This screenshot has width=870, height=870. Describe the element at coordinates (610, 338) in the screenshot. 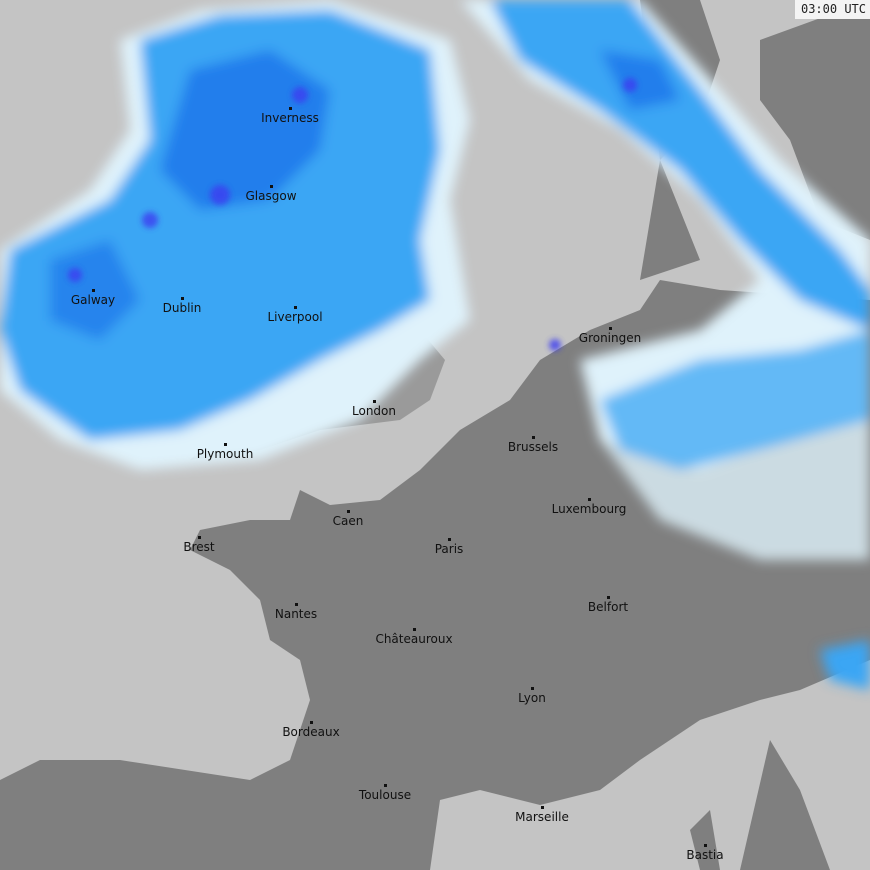

I see `city-label: Groningen` at that location.